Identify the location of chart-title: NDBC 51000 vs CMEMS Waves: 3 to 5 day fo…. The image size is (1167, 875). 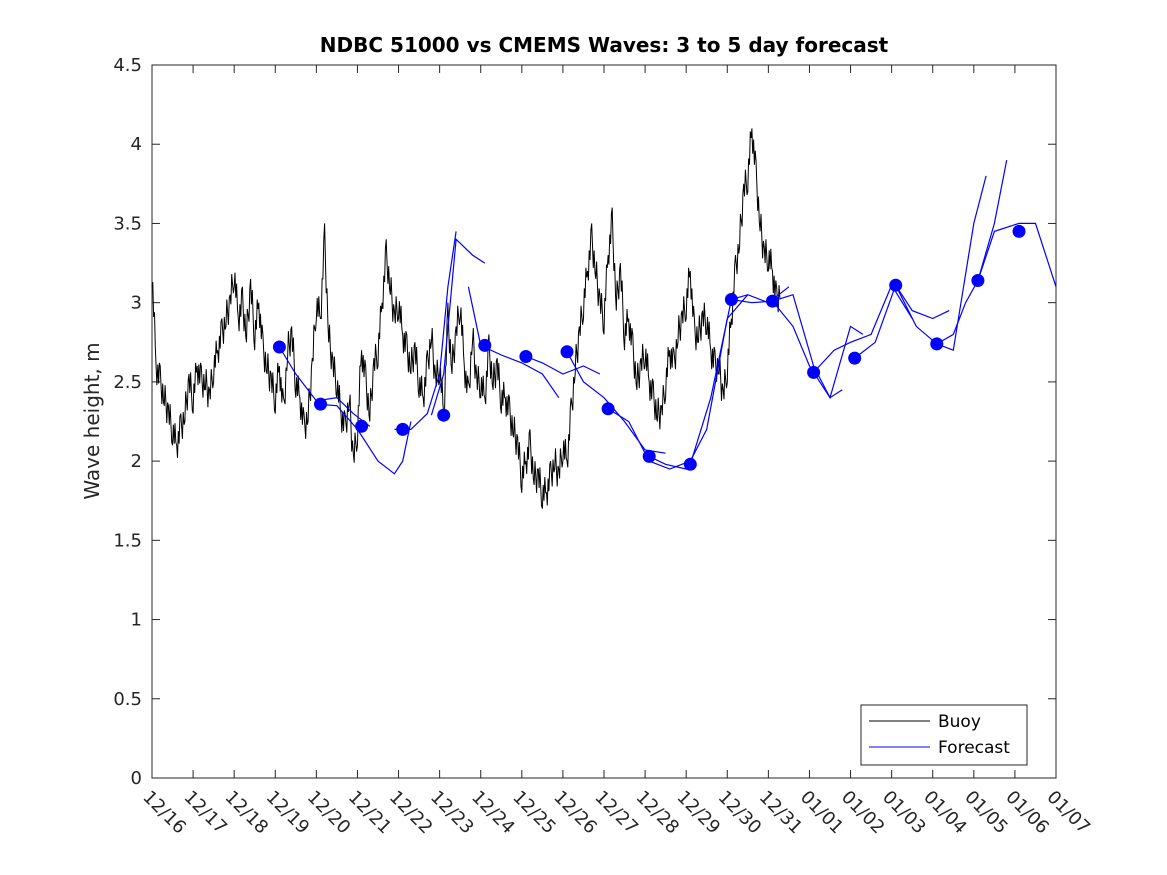
(604, 45).